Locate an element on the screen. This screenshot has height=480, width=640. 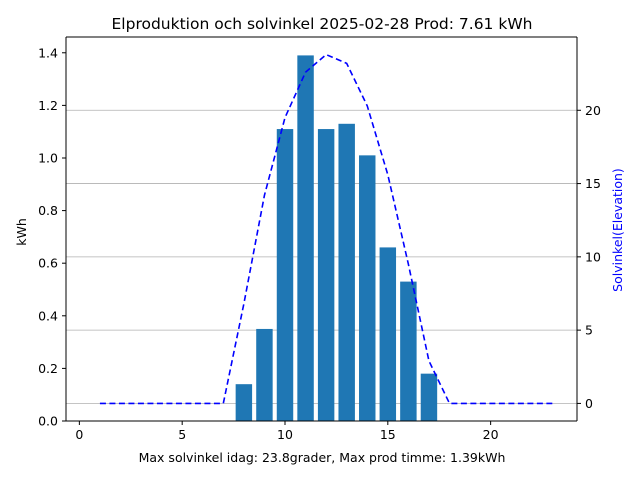
x-tick-label: 20 is located at coordinates (491, 434).